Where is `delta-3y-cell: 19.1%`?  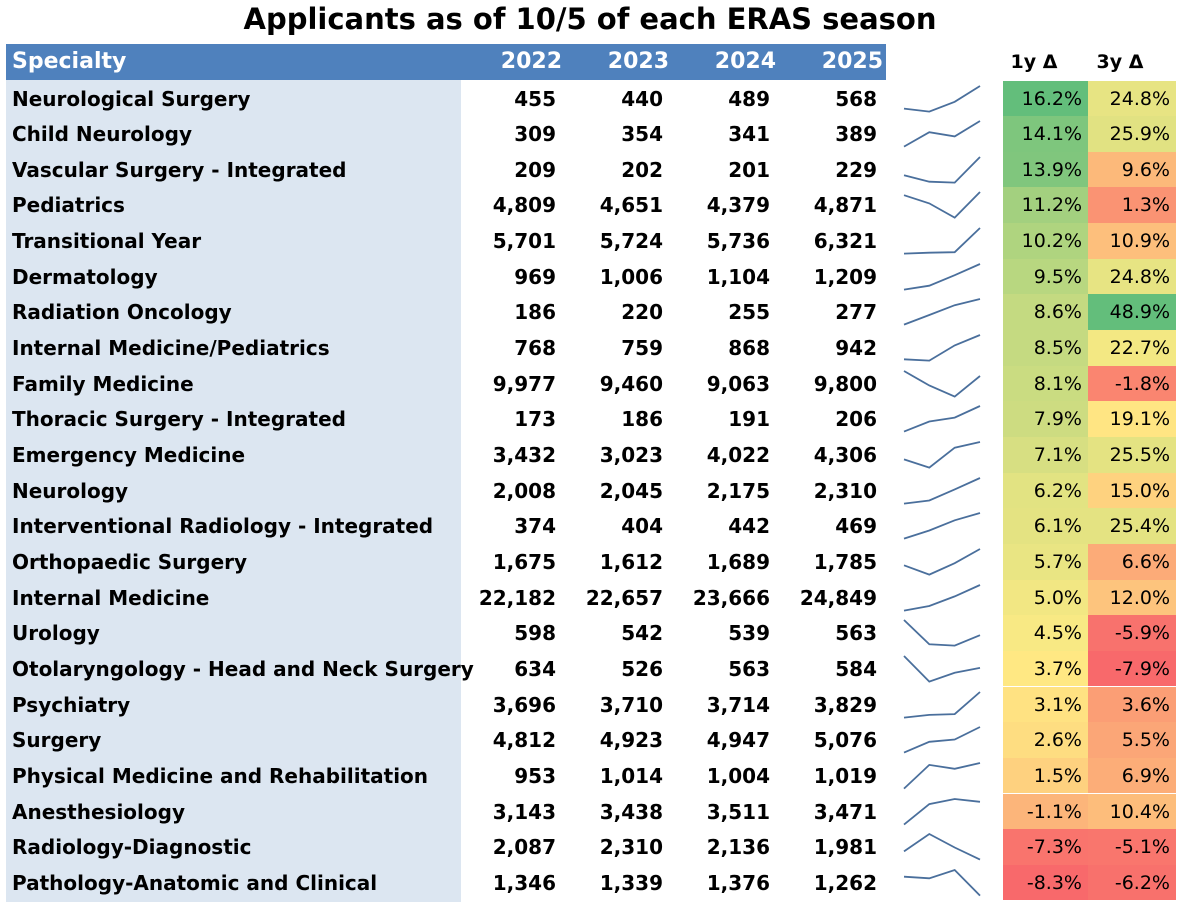
delta-3y-cell: 19.1% is located at coordinates (1132, 419).